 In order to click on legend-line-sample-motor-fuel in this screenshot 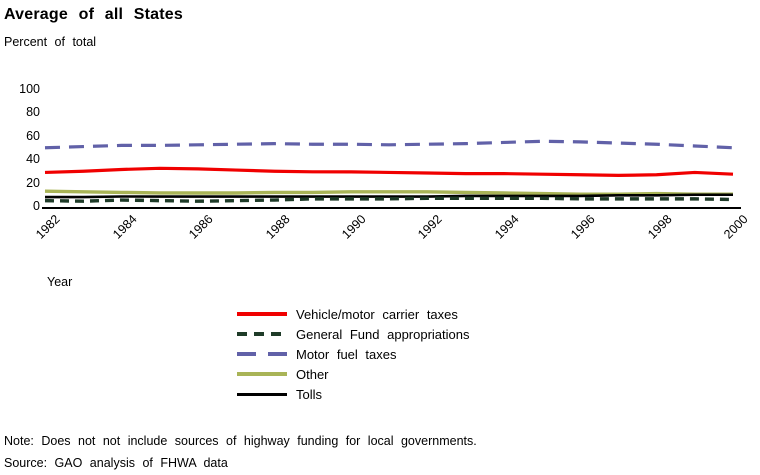, I will do `click(262, 354)`.